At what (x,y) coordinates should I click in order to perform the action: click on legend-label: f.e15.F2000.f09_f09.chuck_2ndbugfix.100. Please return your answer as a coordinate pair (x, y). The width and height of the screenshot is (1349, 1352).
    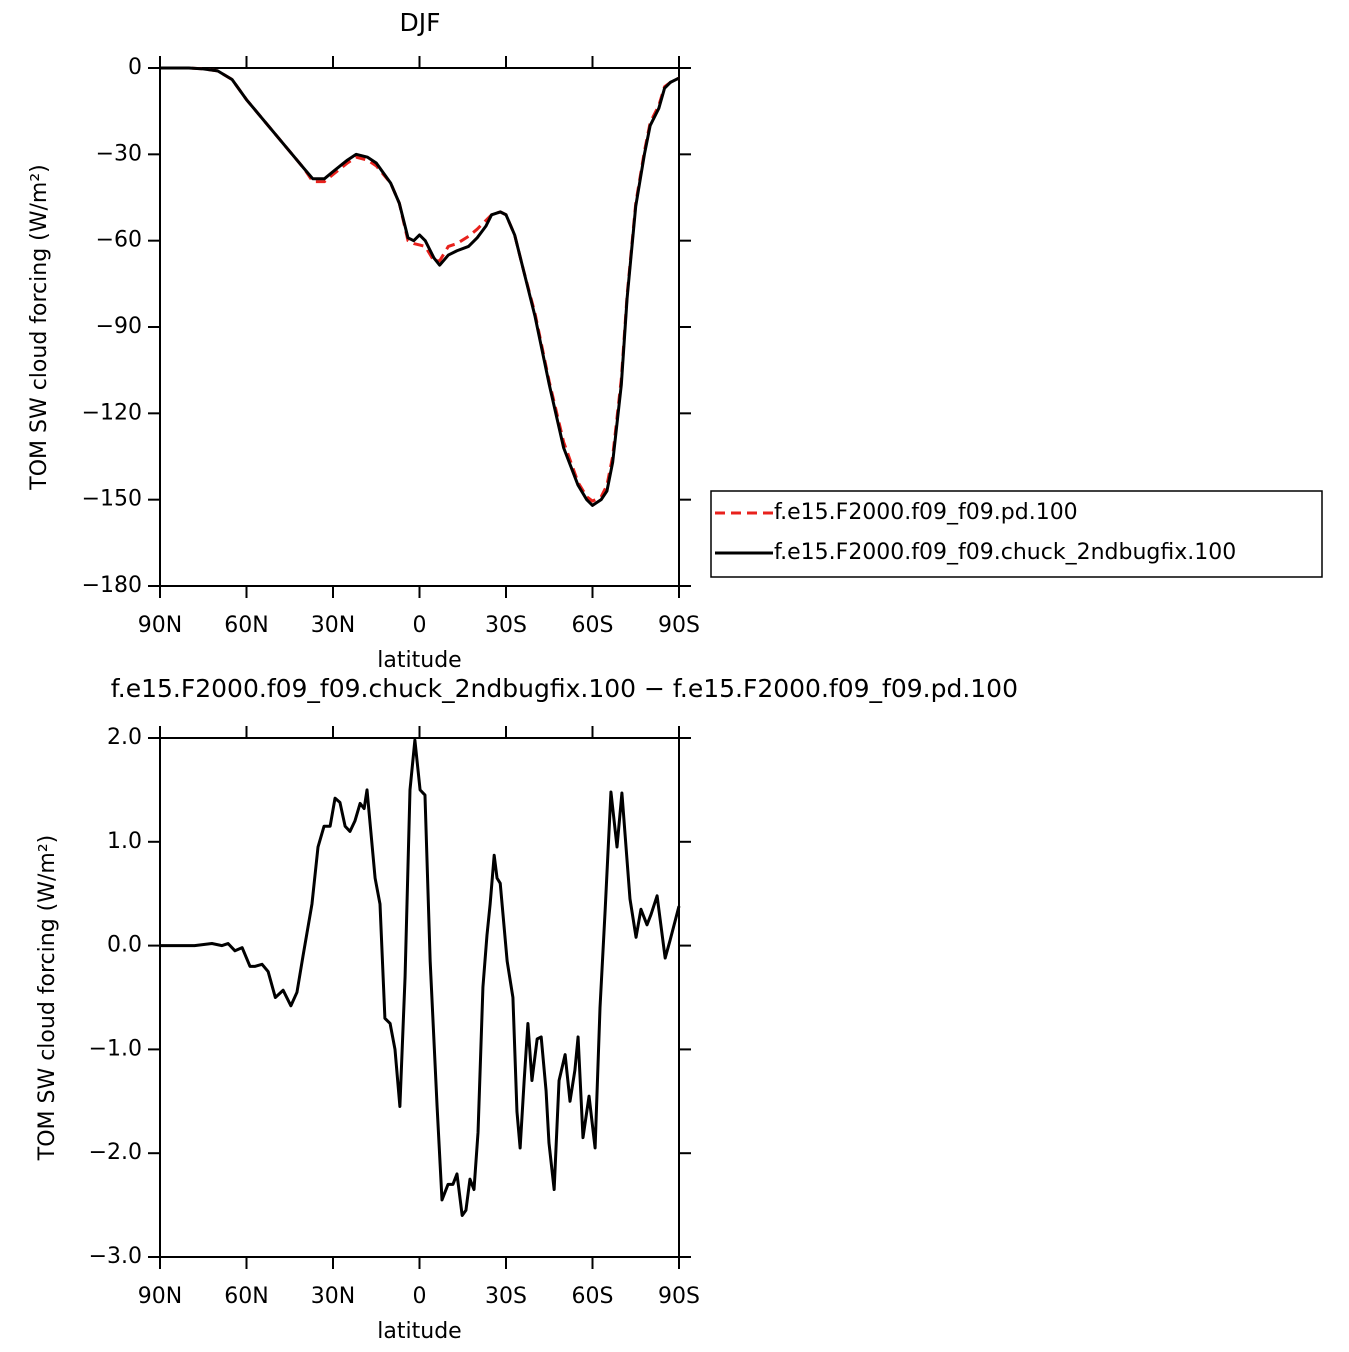
    Looking at the image, I should click on (1005, 552).